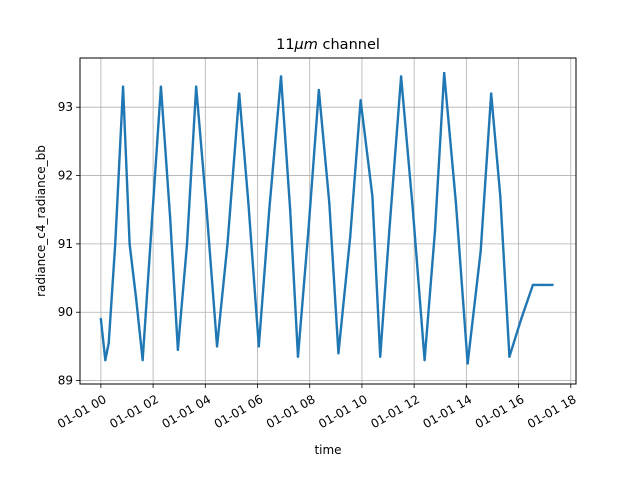 Image resolution: width=640 pixels, height=485 pixels. Describe the element at coordinates (65, 312) in the screenshot. I see `y-tick-label: 90` at that location.